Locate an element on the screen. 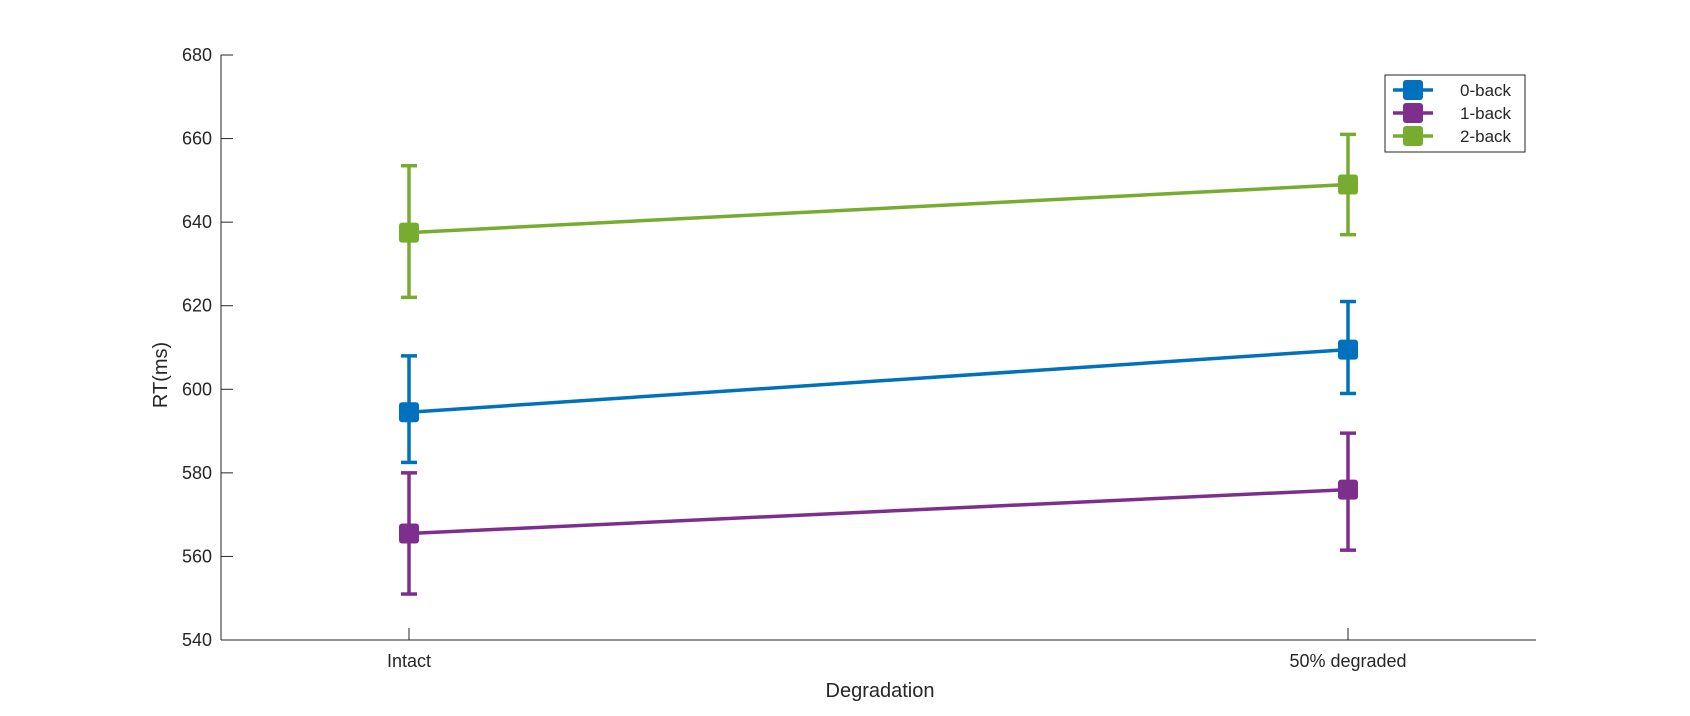  series-1-back is located at coordinates (878, 513).